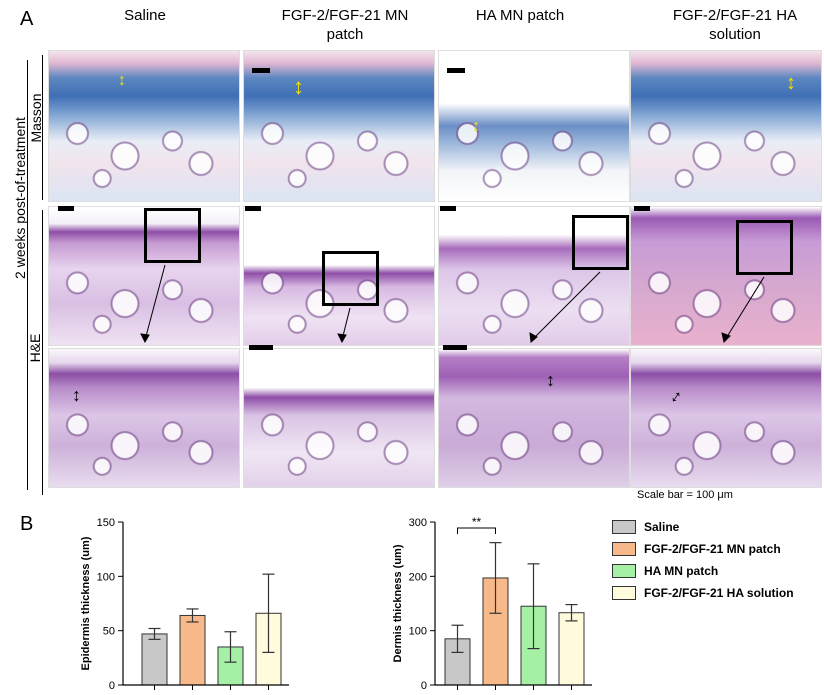  I want to click on legend-item: FGF-2/FGF-21 HA solution, so click(703, 593).